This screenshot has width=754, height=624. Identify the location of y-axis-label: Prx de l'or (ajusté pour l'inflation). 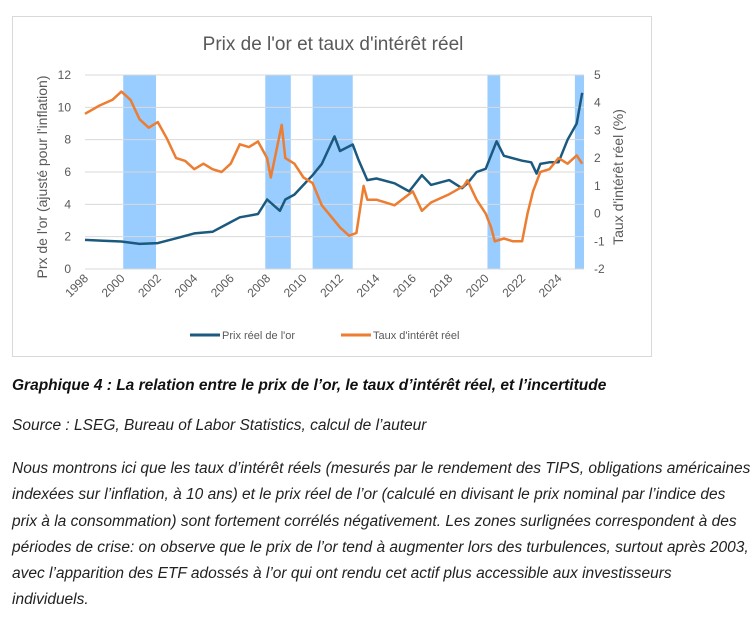
(42, 177).